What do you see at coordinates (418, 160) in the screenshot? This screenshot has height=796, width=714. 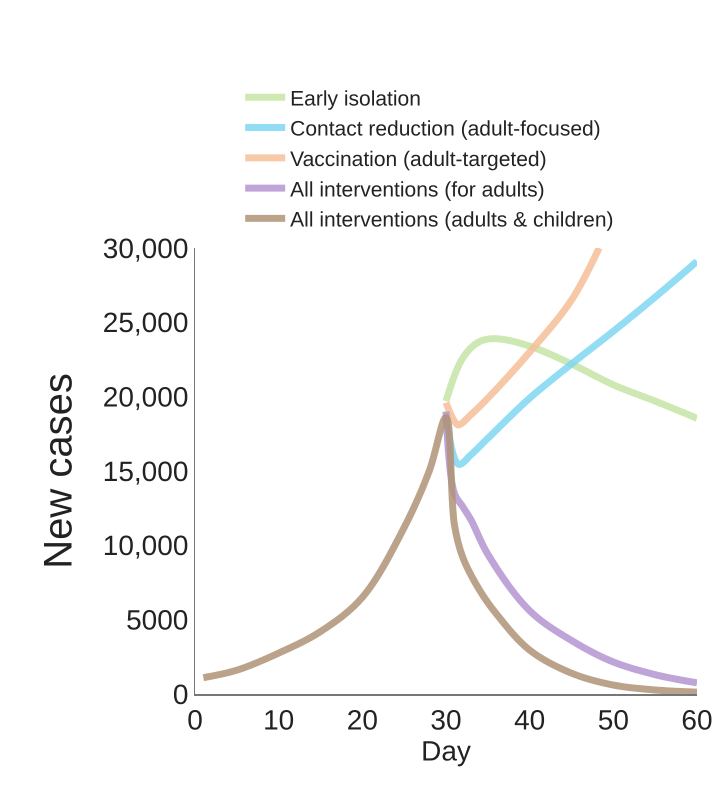 I see `legend-label: Vaccination (adult-targeted)` at bounding box center [418, 160].